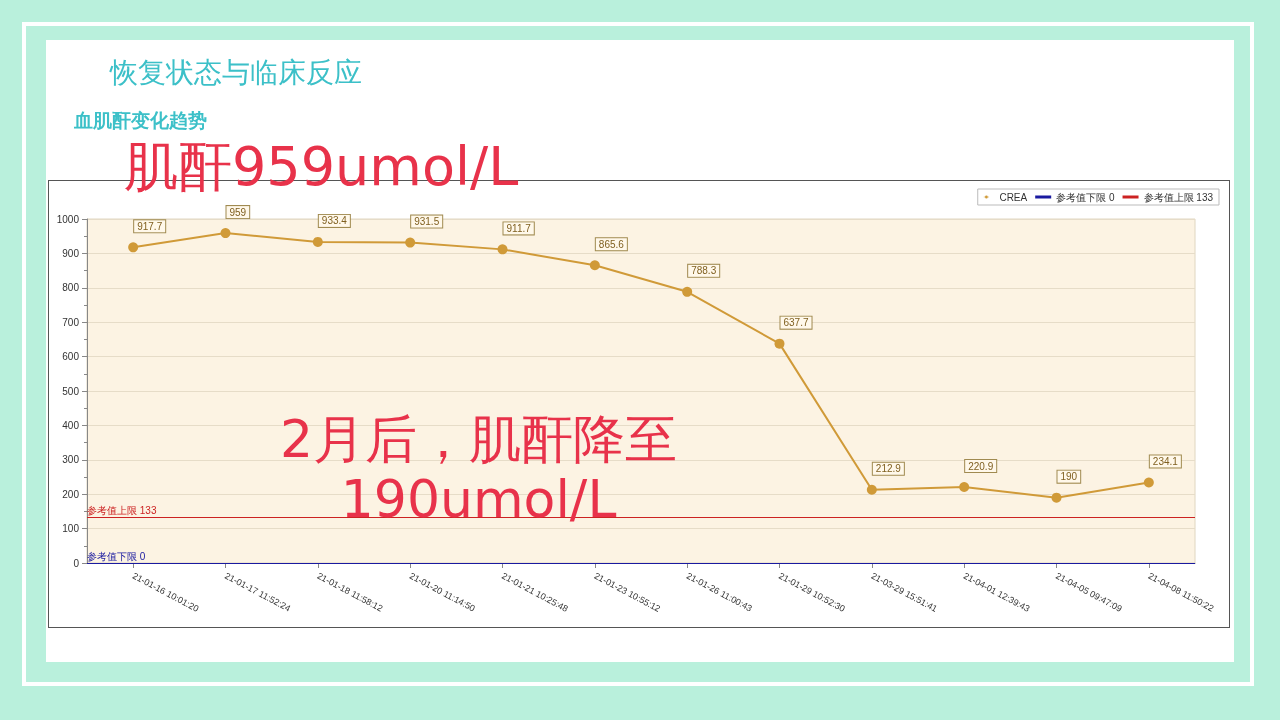  What do you see at coordinates (122, 510) in the screenshot?
I see `ref-line-label: 参考值上限 133` at bounding box center [122, 510].